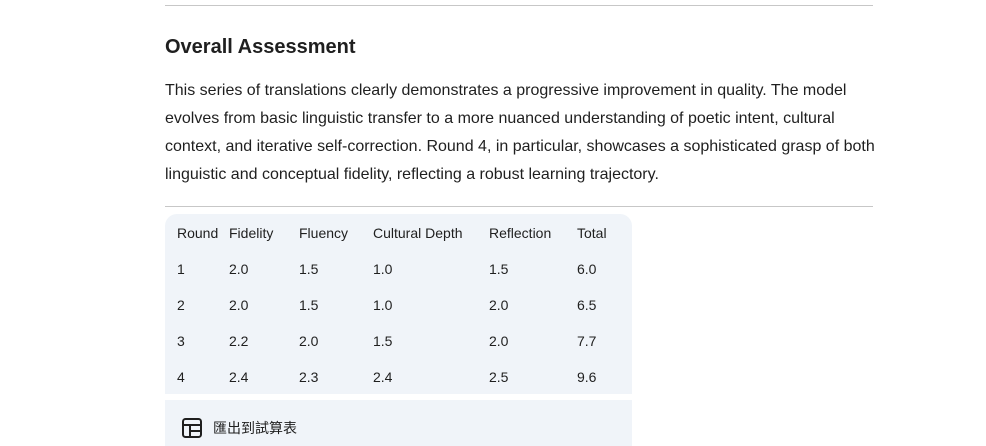 The image size is (986, 446). I want to click on cell-round: 3, so click(181, 341).